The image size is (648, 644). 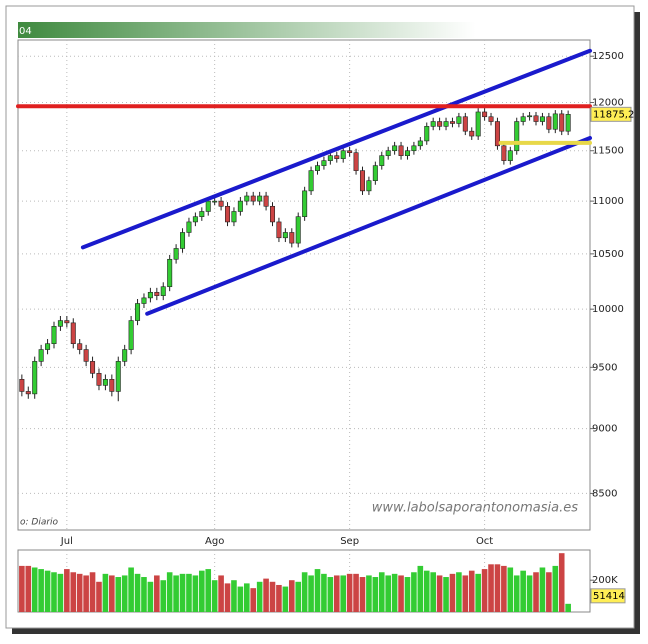 What do you see at coordinates (608, 102) in the screenshot?
I see `y-tick-label: 12000` at bounding box center [608, 102].